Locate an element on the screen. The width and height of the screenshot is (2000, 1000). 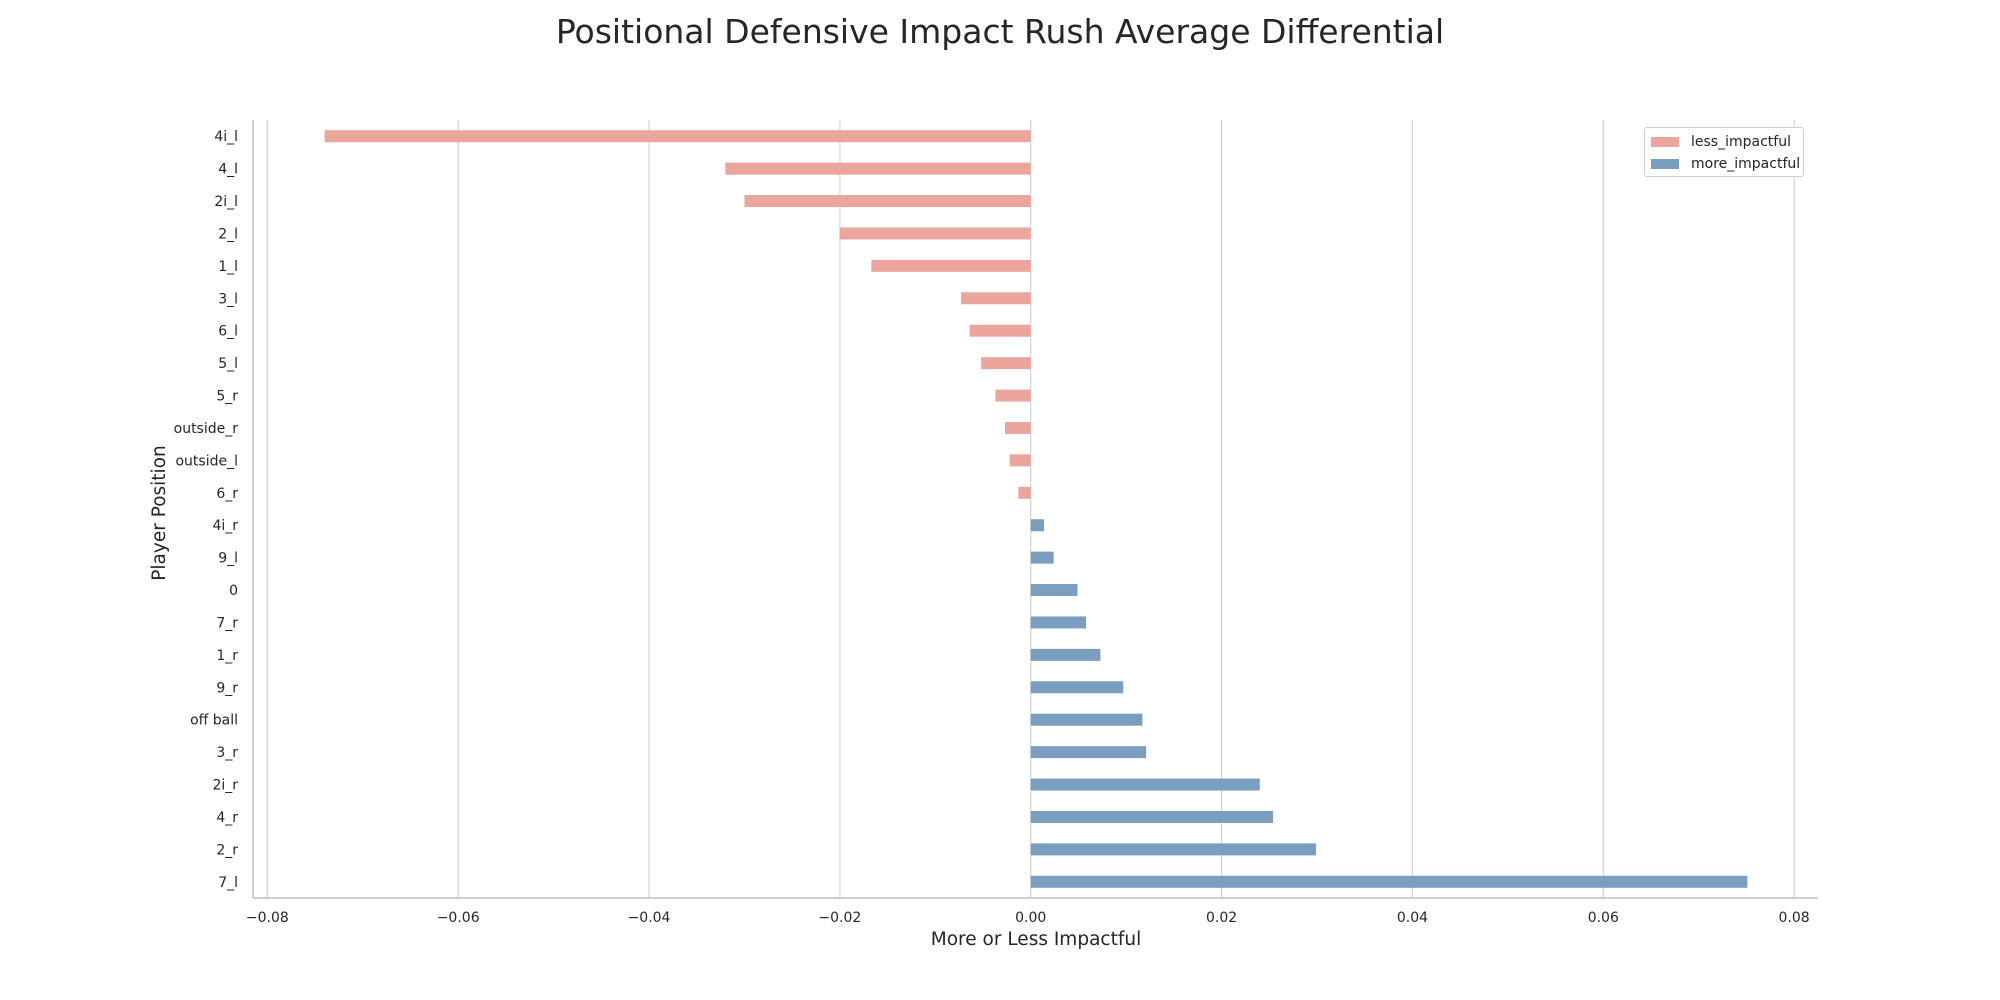
bar-outside_r is located at coordinates (1017, 427).